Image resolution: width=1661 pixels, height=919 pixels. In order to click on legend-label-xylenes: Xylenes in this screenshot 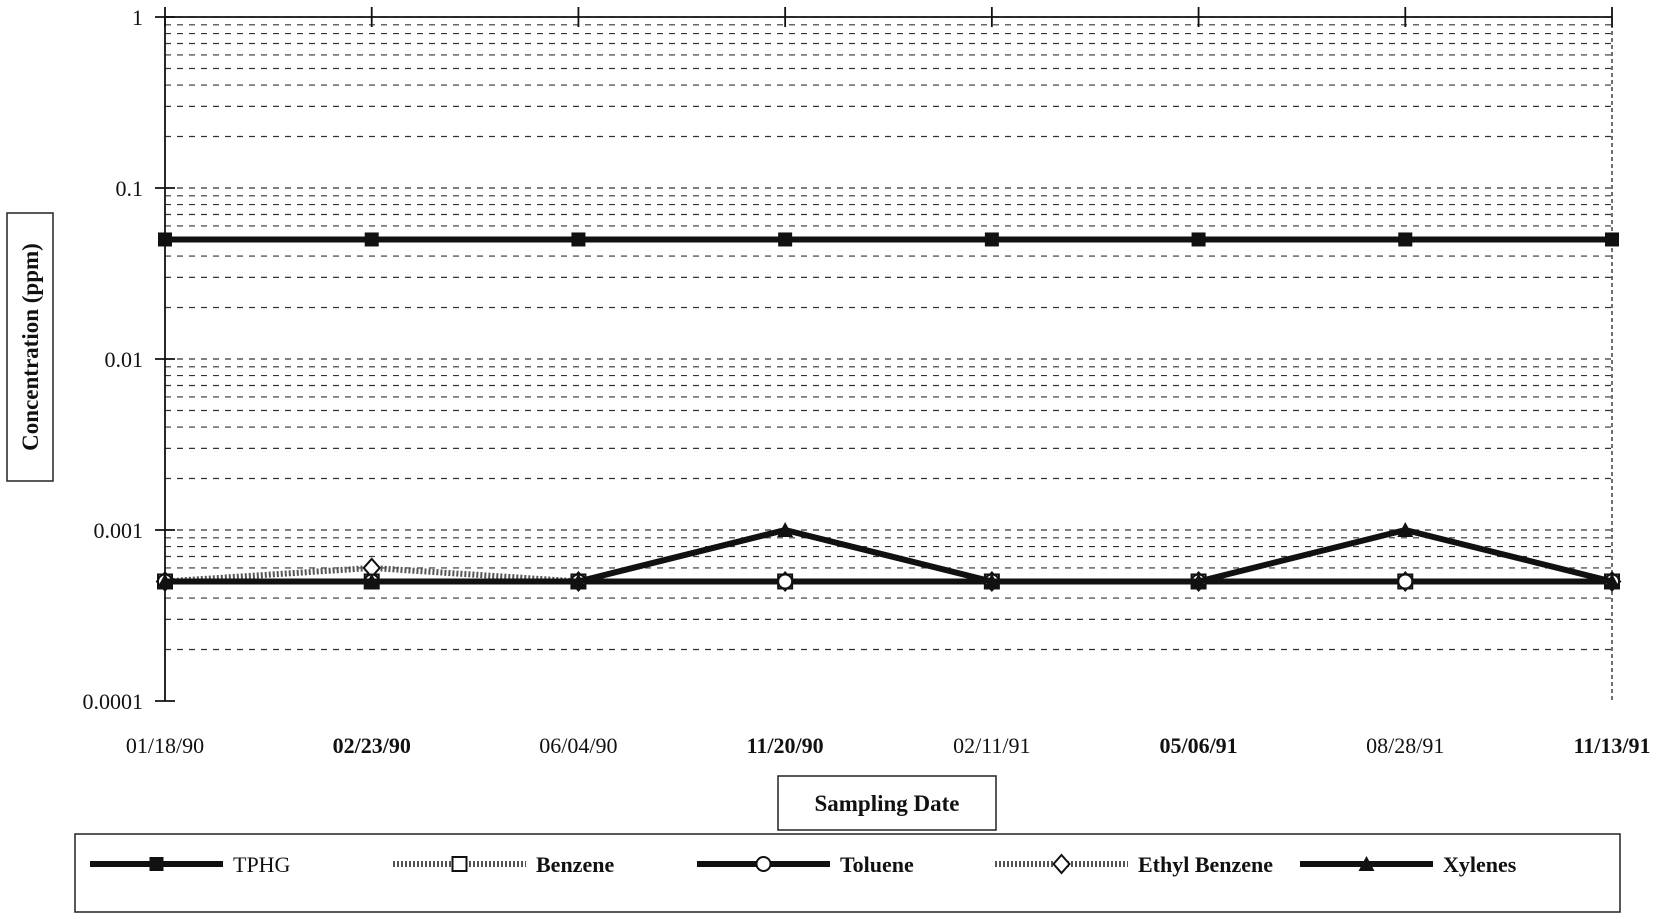, I will do `click(1480, 864)`.